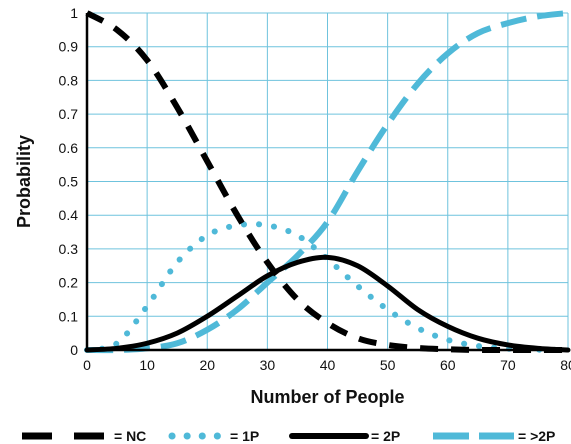  I want to click on x-tick-label: 0, so click(87, 365).